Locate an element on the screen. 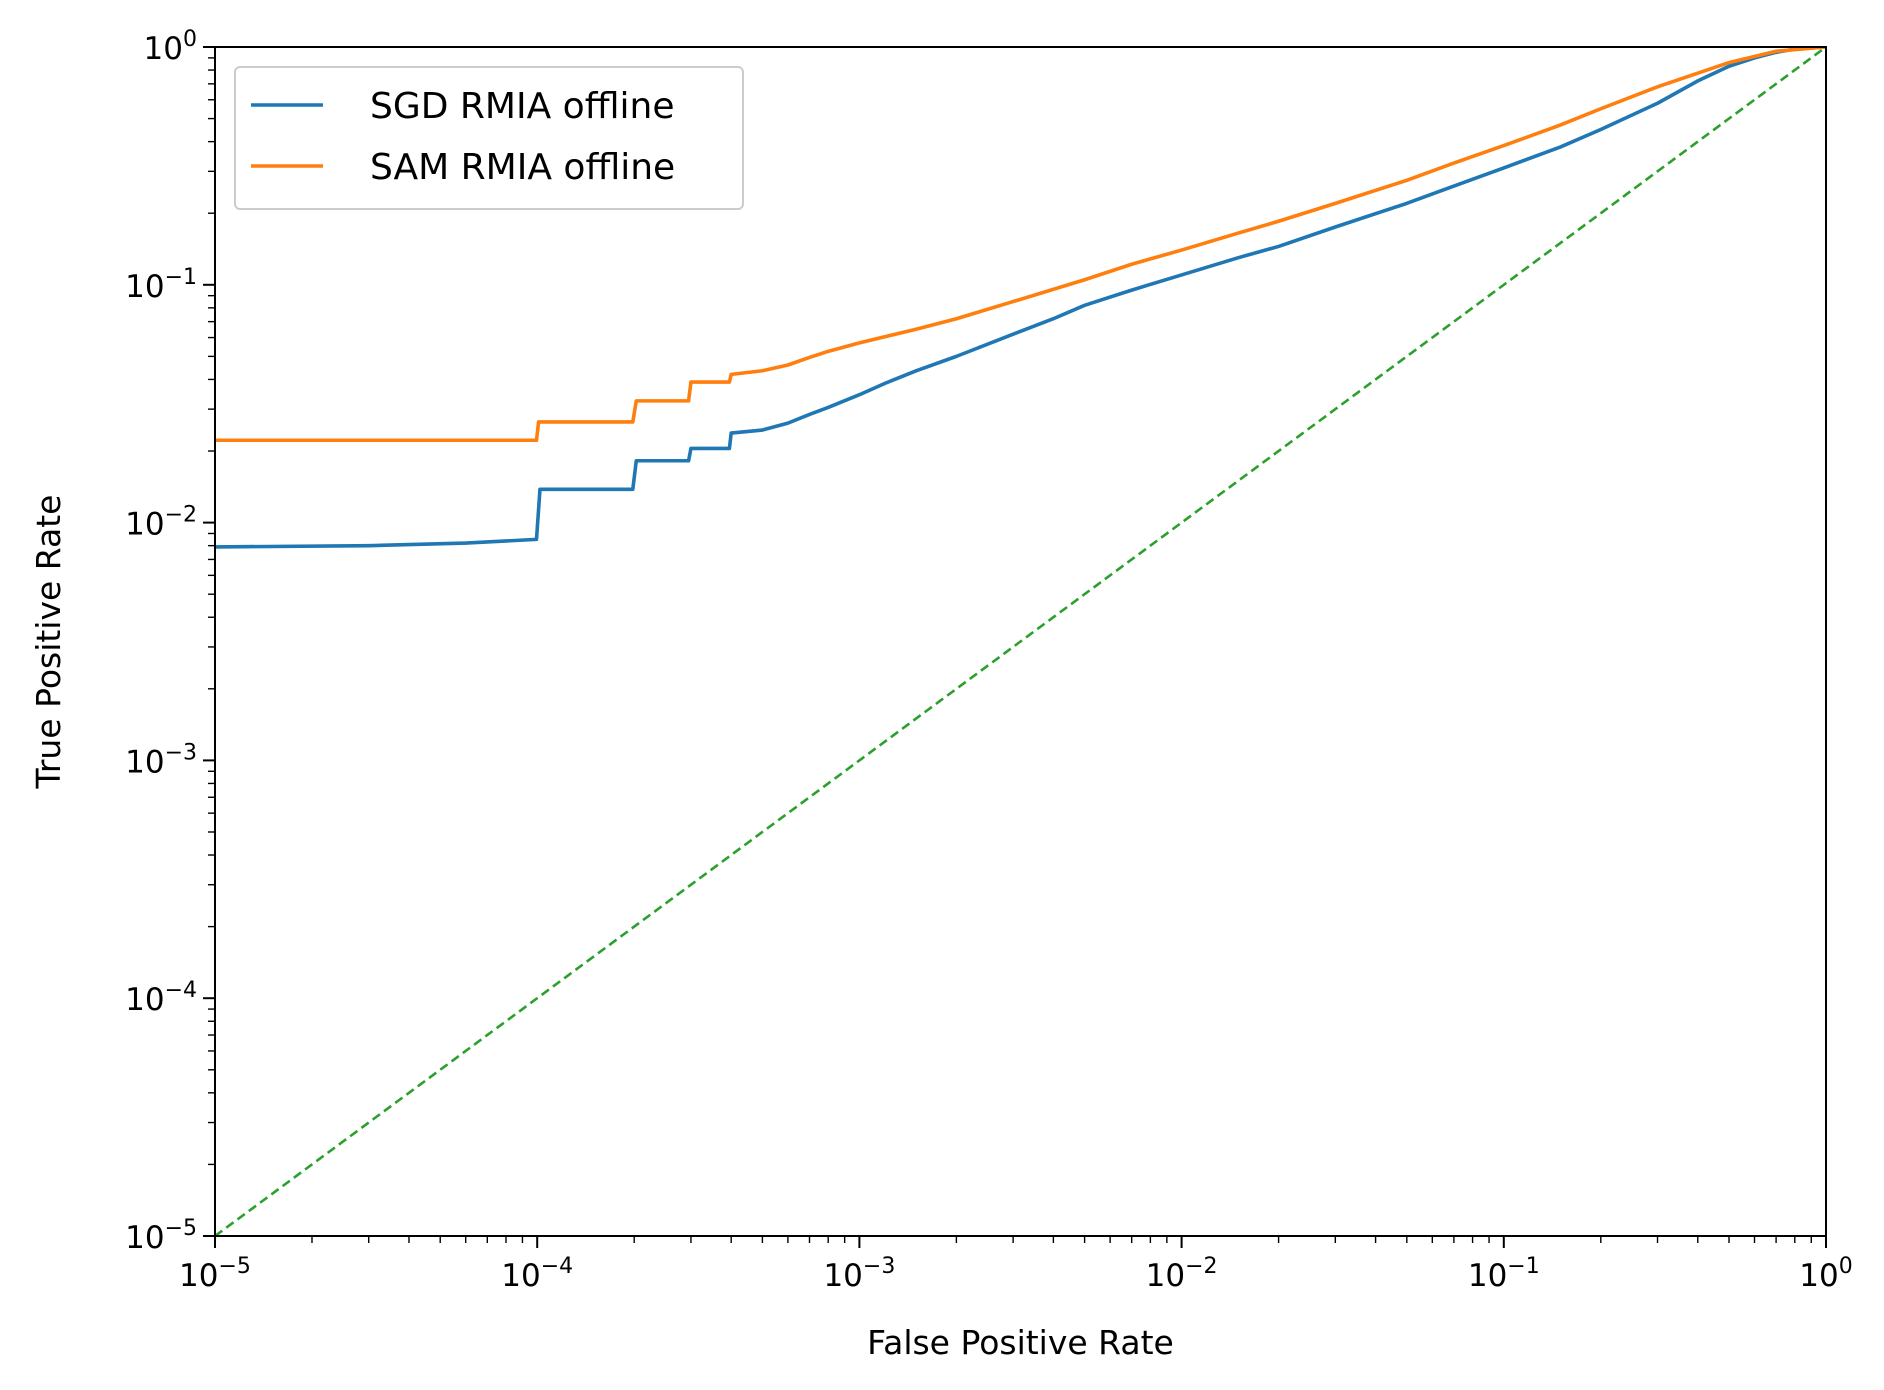 This screenshot has height=1390, width=1884. legend: SGD RMIA offline SAM RMIA offline is located at coordinates (489, 138).